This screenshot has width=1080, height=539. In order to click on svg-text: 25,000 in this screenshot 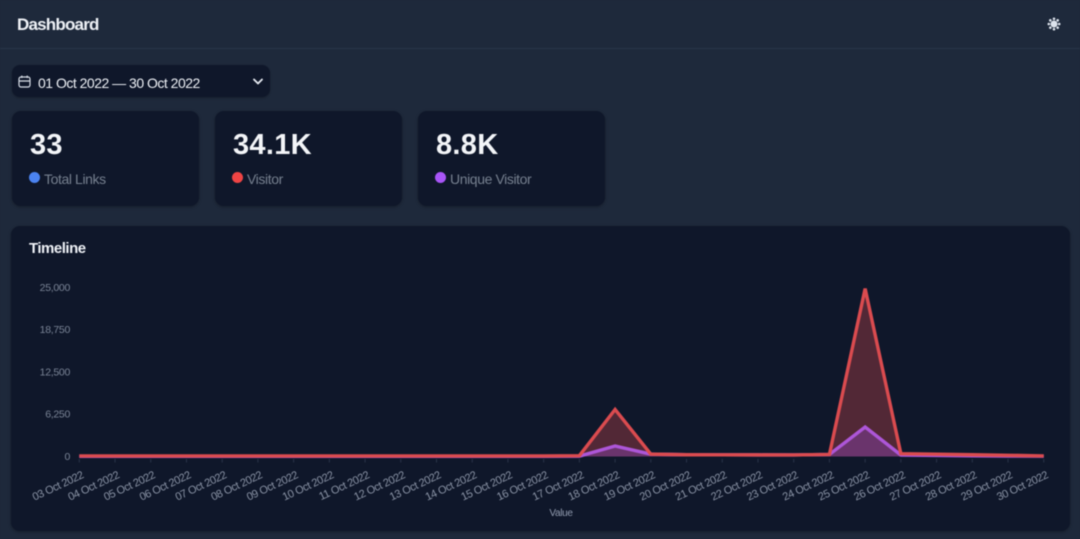, I will do `click(55, 288)`.